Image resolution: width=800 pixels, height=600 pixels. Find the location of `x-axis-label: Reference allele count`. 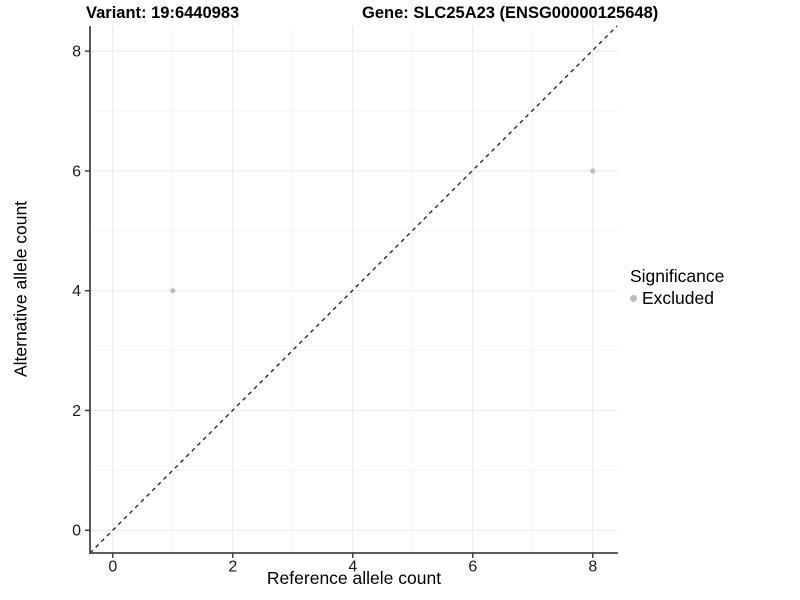

x-axis-label: Reference allele count is located at coordinates (354, 578).